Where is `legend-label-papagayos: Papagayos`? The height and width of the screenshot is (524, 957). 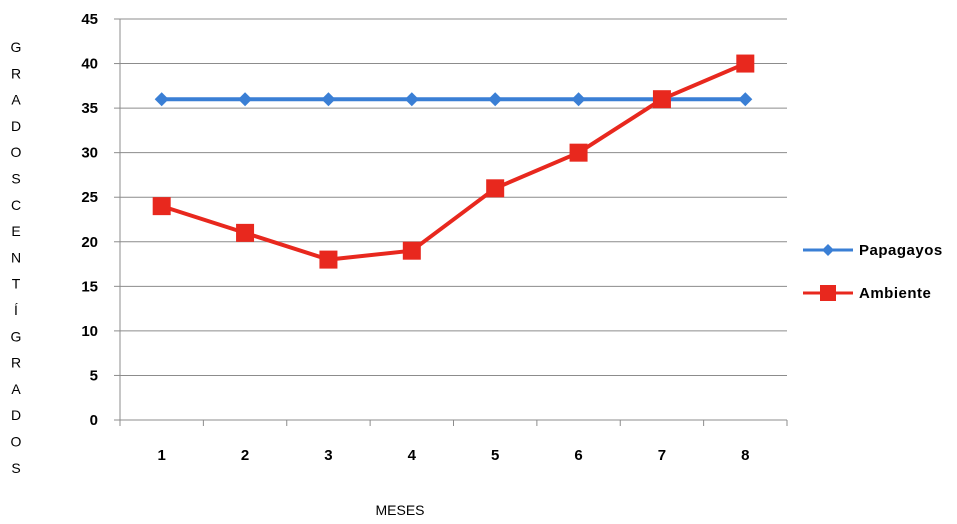 legend-label-papagayos: Papagayos is located at coordinates (901, 250).